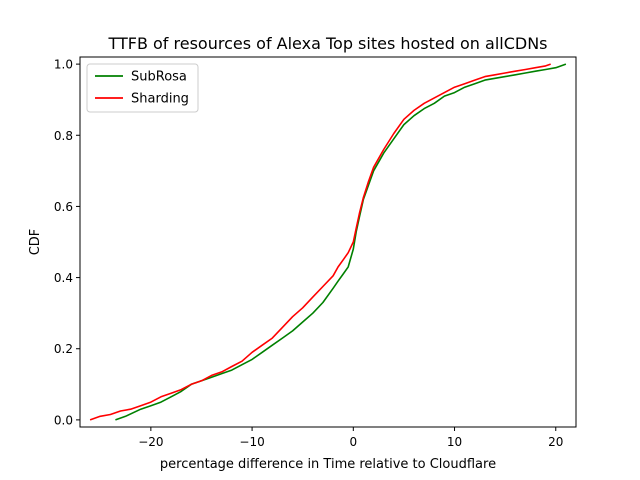  Describe the element at coordinates (63, 349) in the screenshot. I see `y-tick-label: 0.2` at that location.